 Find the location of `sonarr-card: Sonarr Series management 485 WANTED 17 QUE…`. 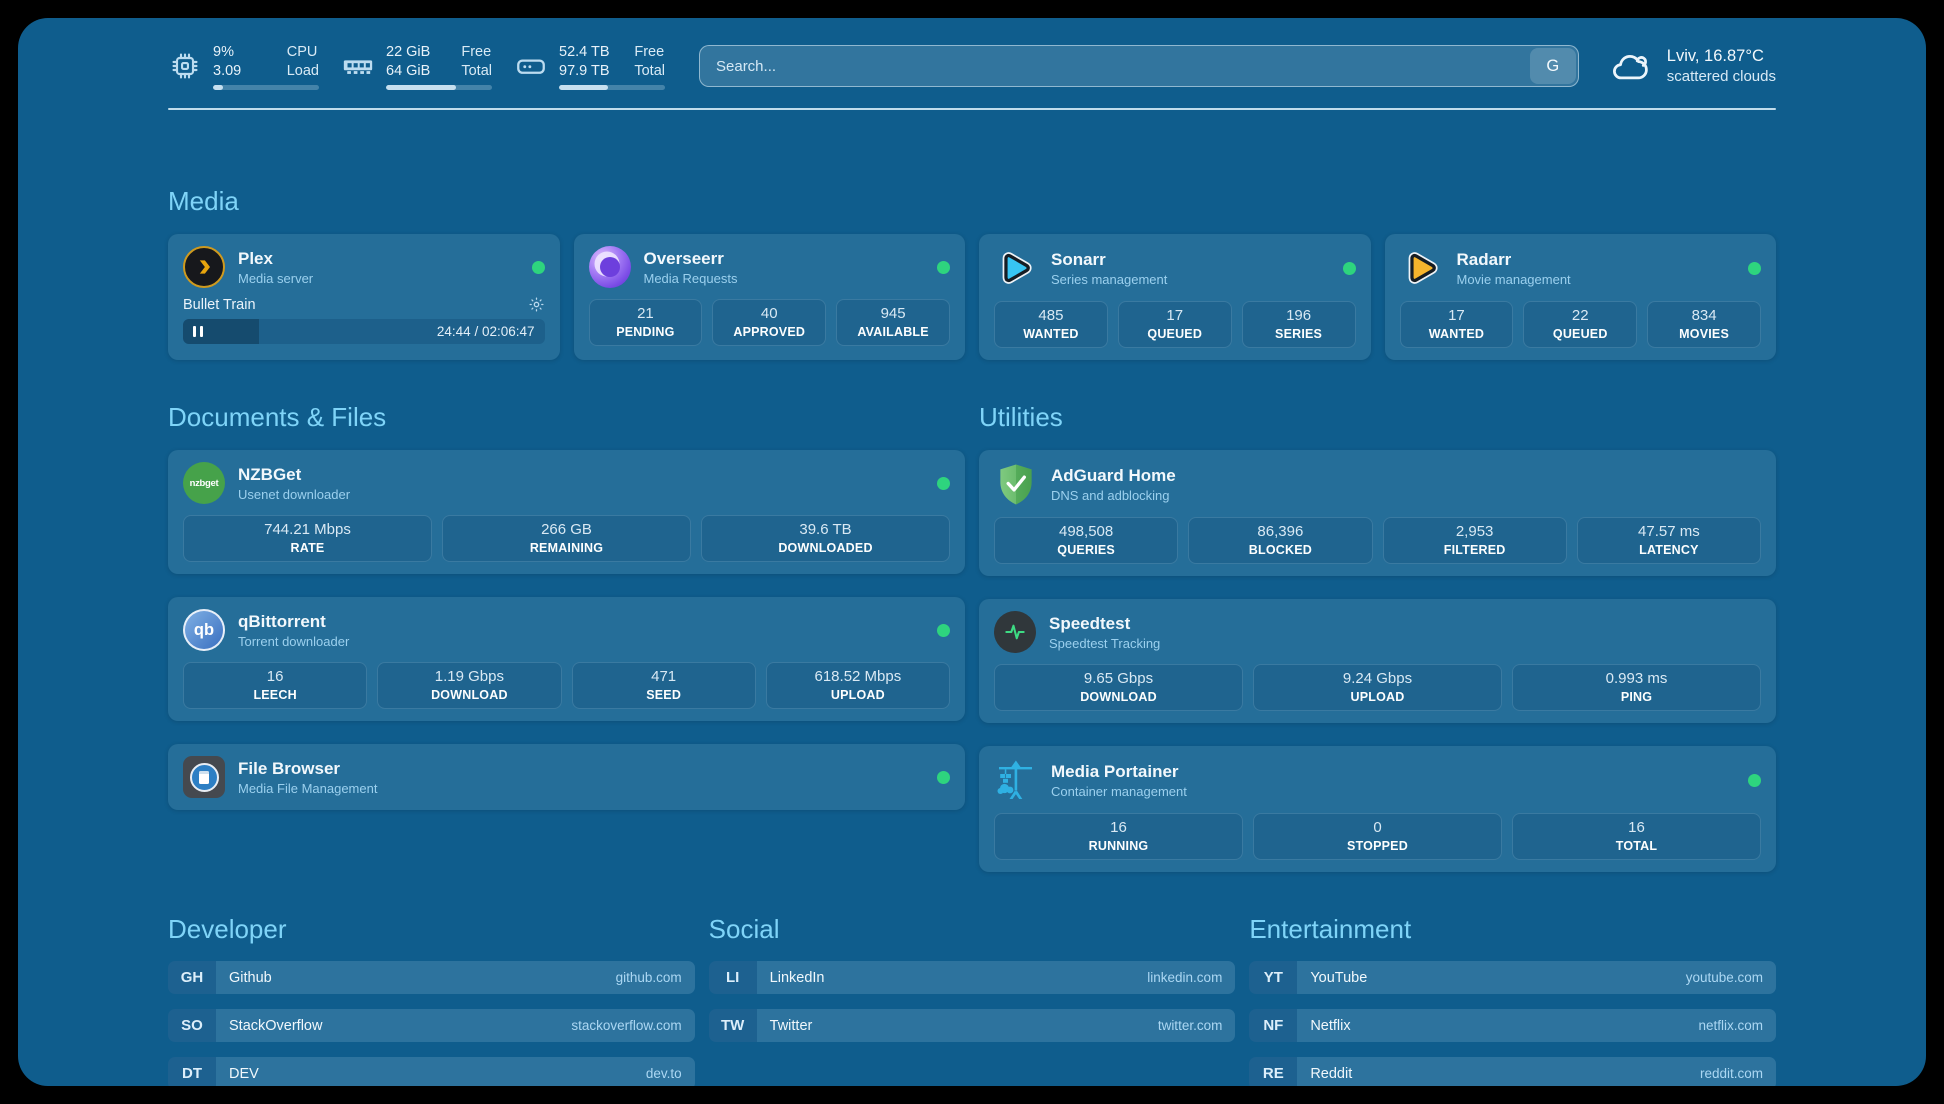

sonarr-card: Sonarr Series management 485 WANTED 17 QUE… is located at coordinates (1175, 297).